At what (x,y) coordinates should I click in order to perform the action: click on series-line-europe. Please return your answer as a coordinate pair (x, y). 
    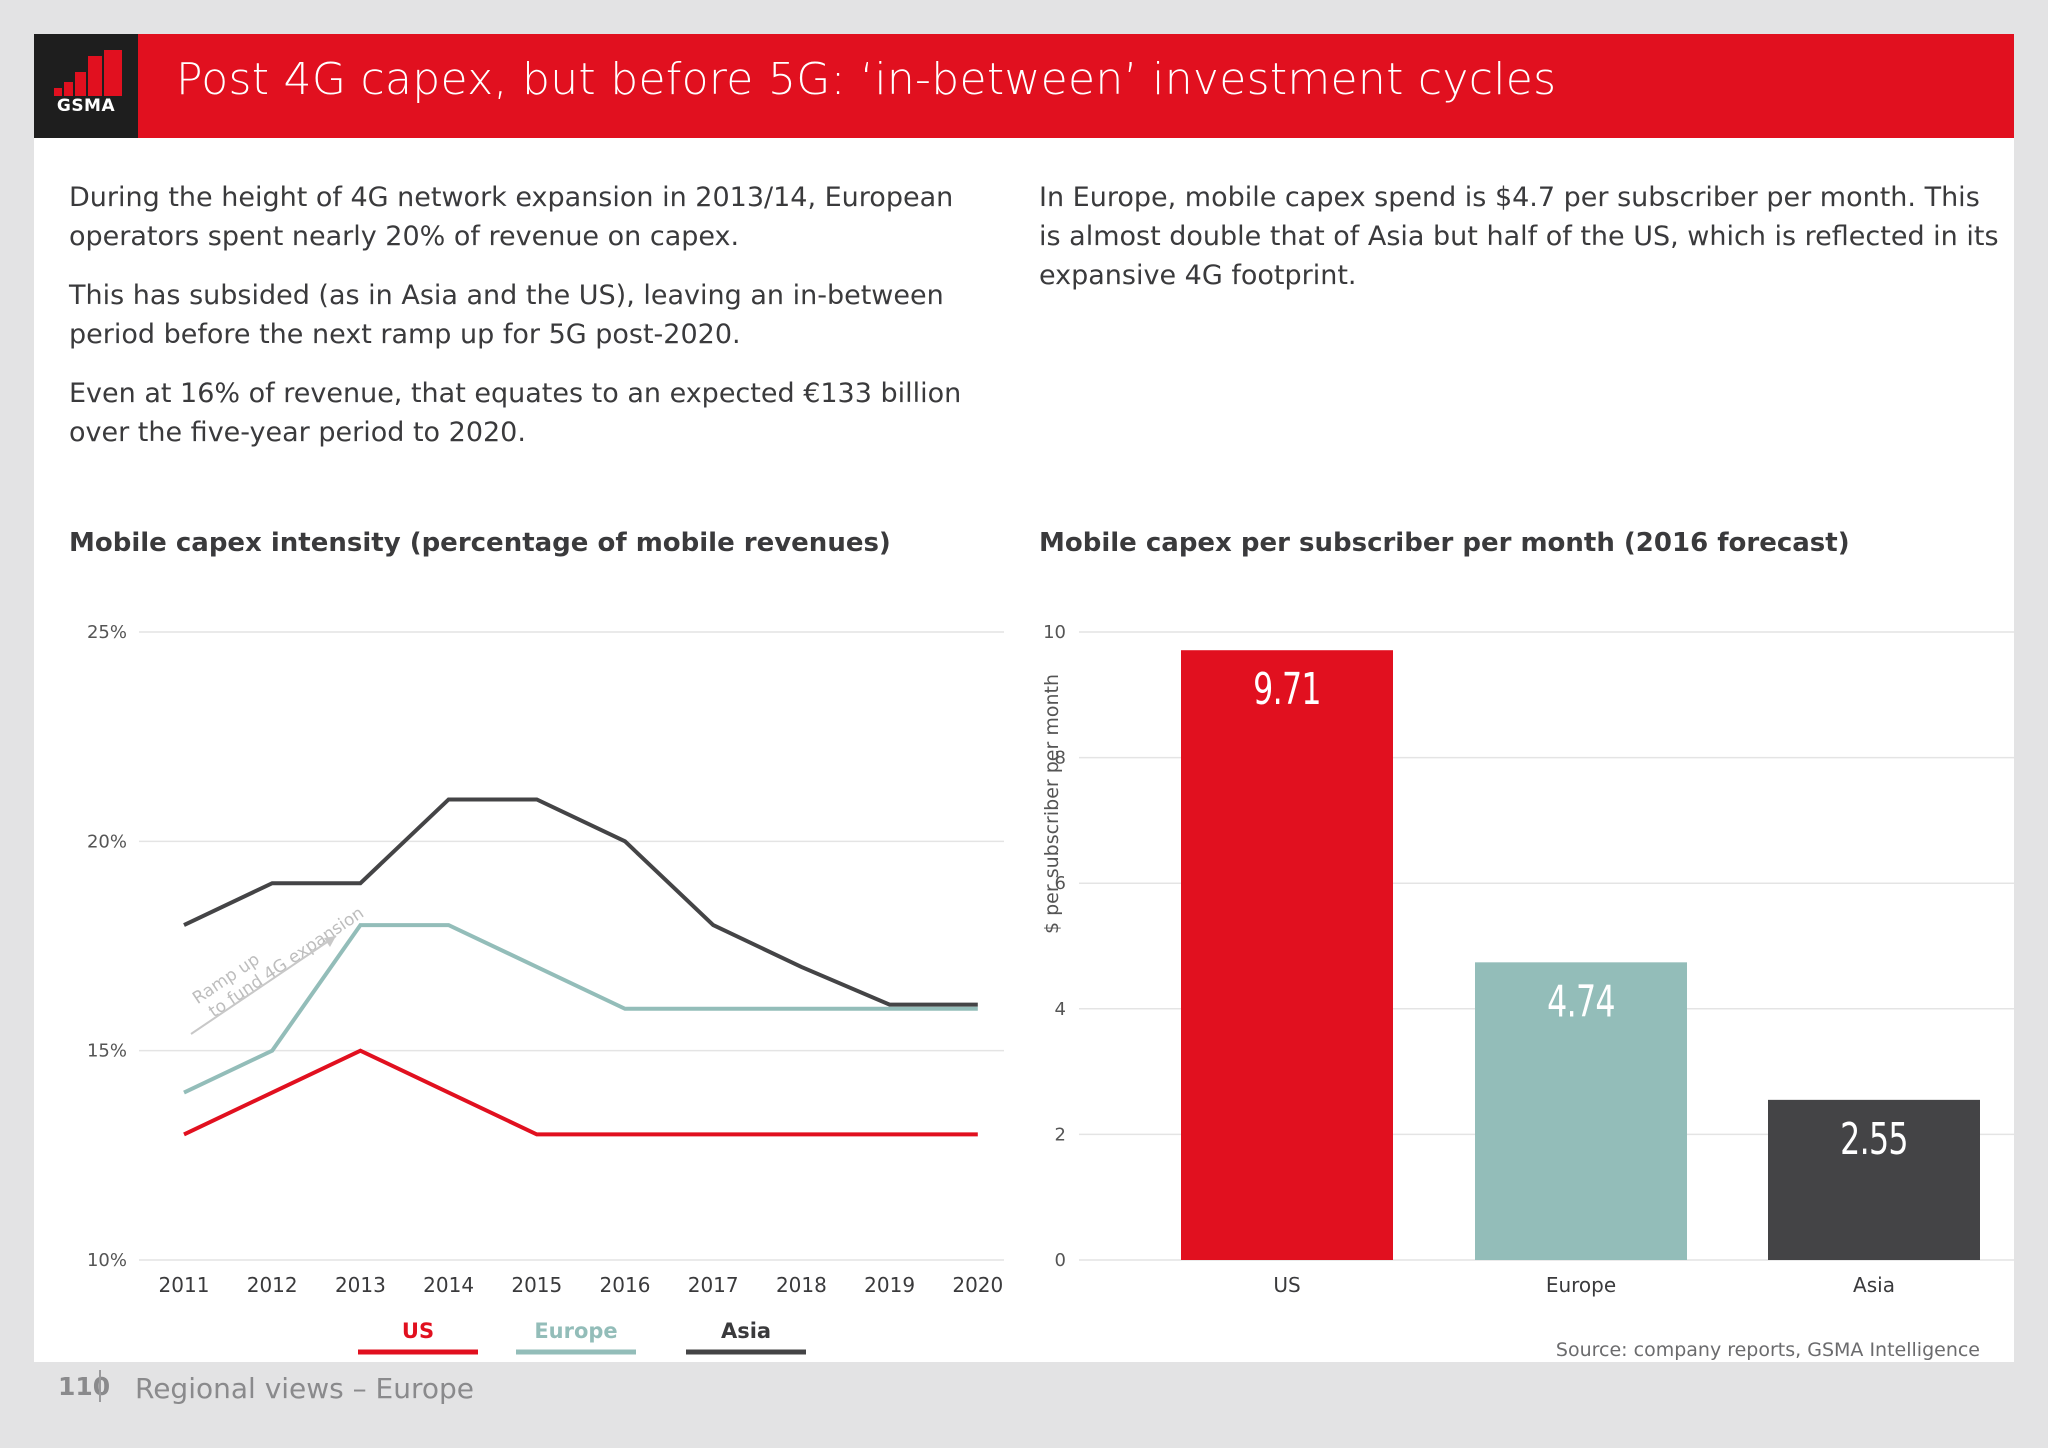
    Looking at the image, I should click on (580, 1009).